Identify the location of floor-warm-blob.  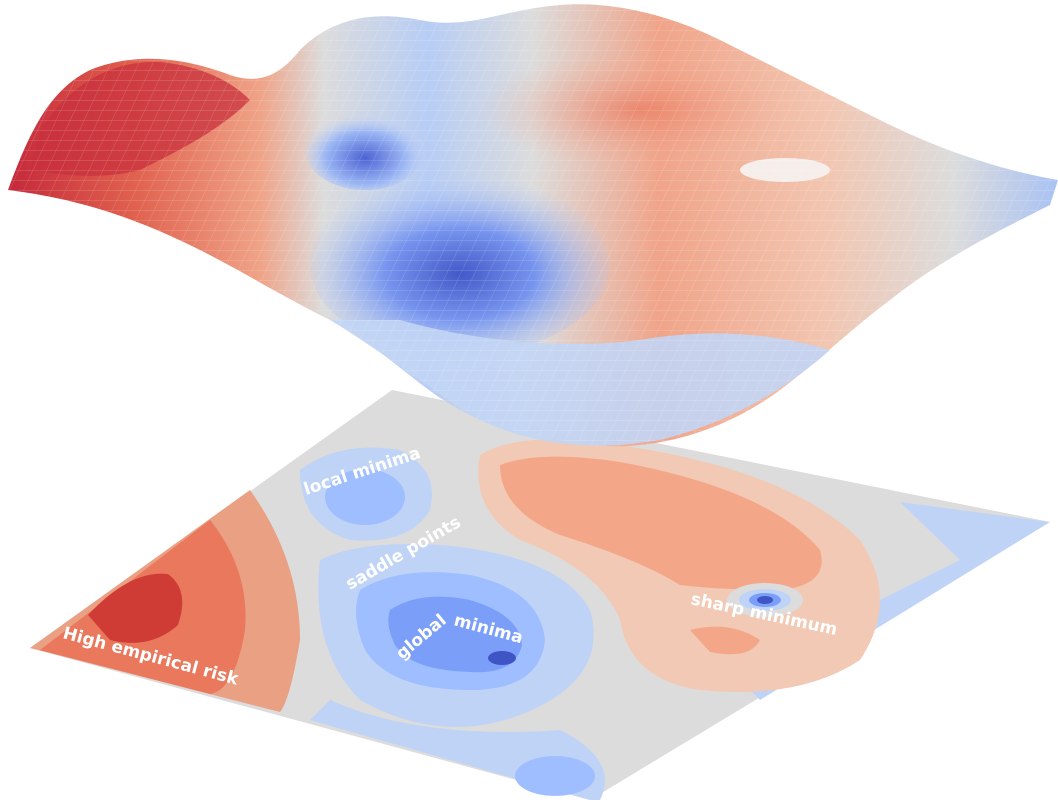
(725, 640).